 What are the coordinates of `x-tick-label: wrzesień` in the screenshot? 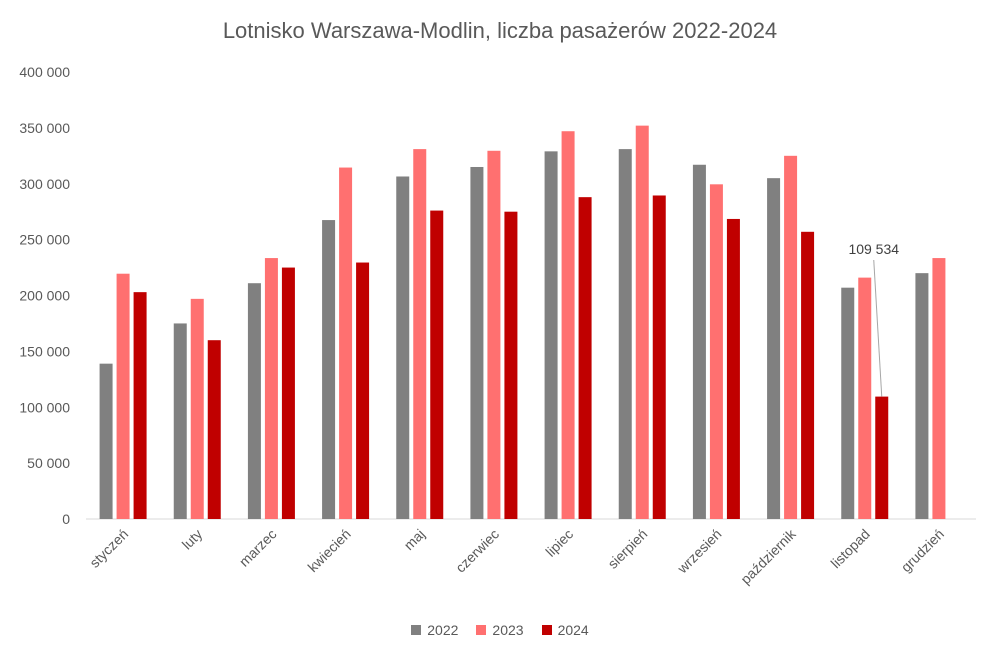 It's located at (698, 551).